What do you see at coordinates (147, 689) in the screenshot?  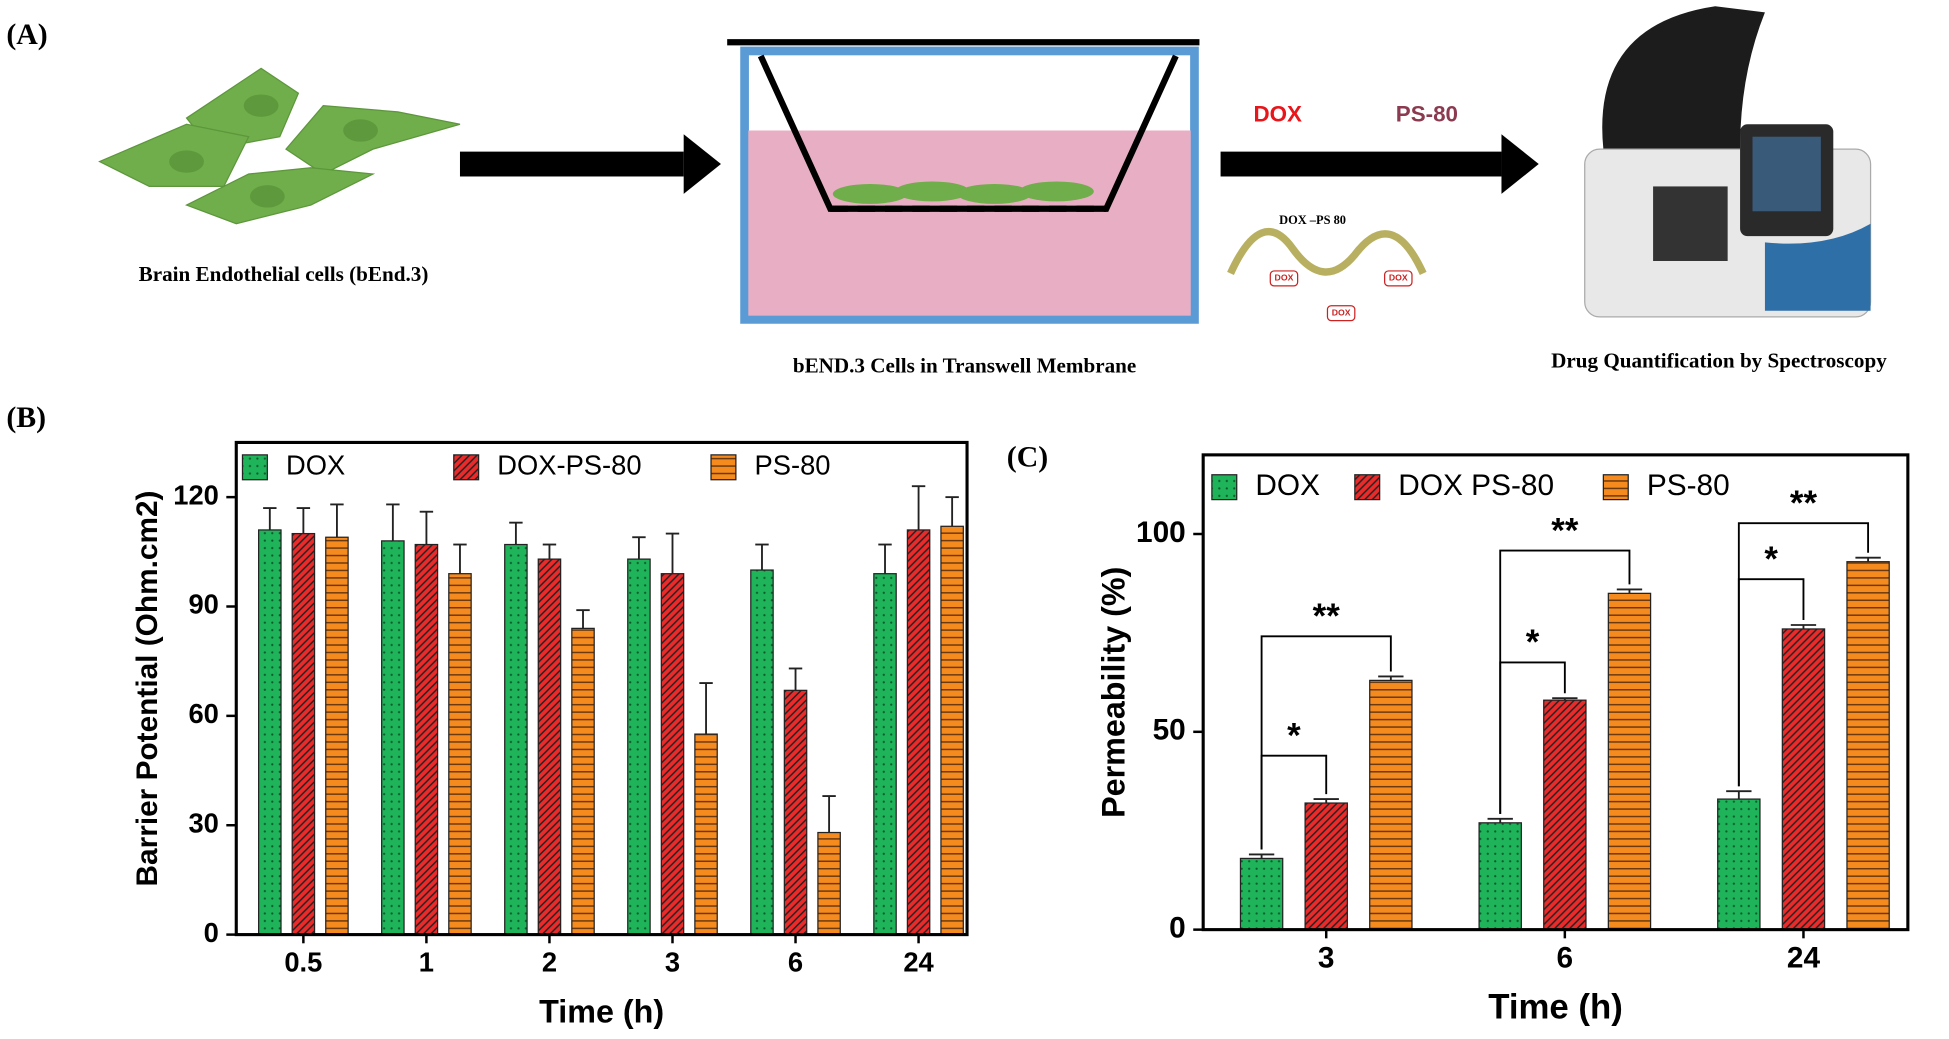 I see `y-axis-title: Barrier Potential (Ohm.cm2)` at bounding box center [147, 689].